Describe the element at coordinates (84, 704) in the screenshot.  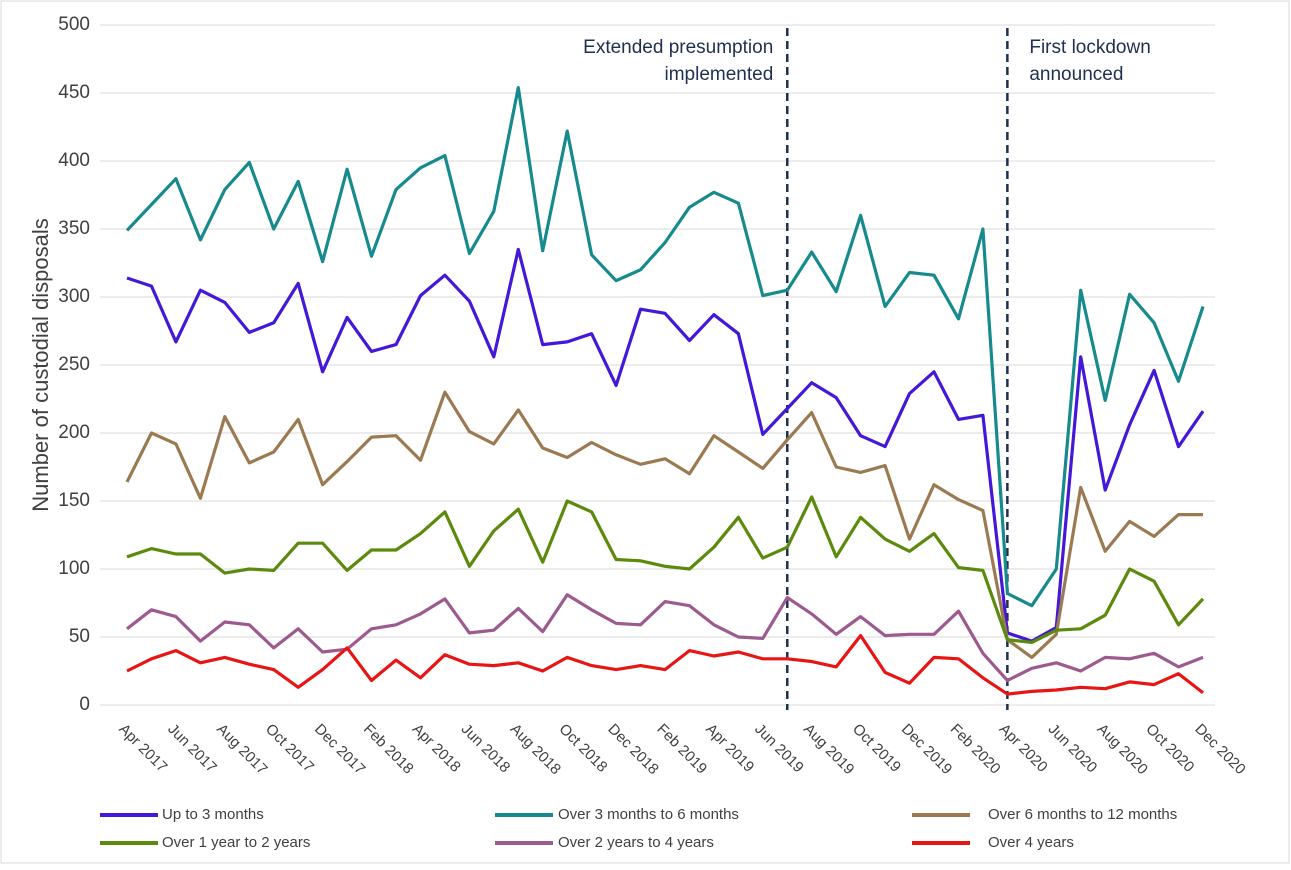
I see `y-tick-label: 0` at that location.